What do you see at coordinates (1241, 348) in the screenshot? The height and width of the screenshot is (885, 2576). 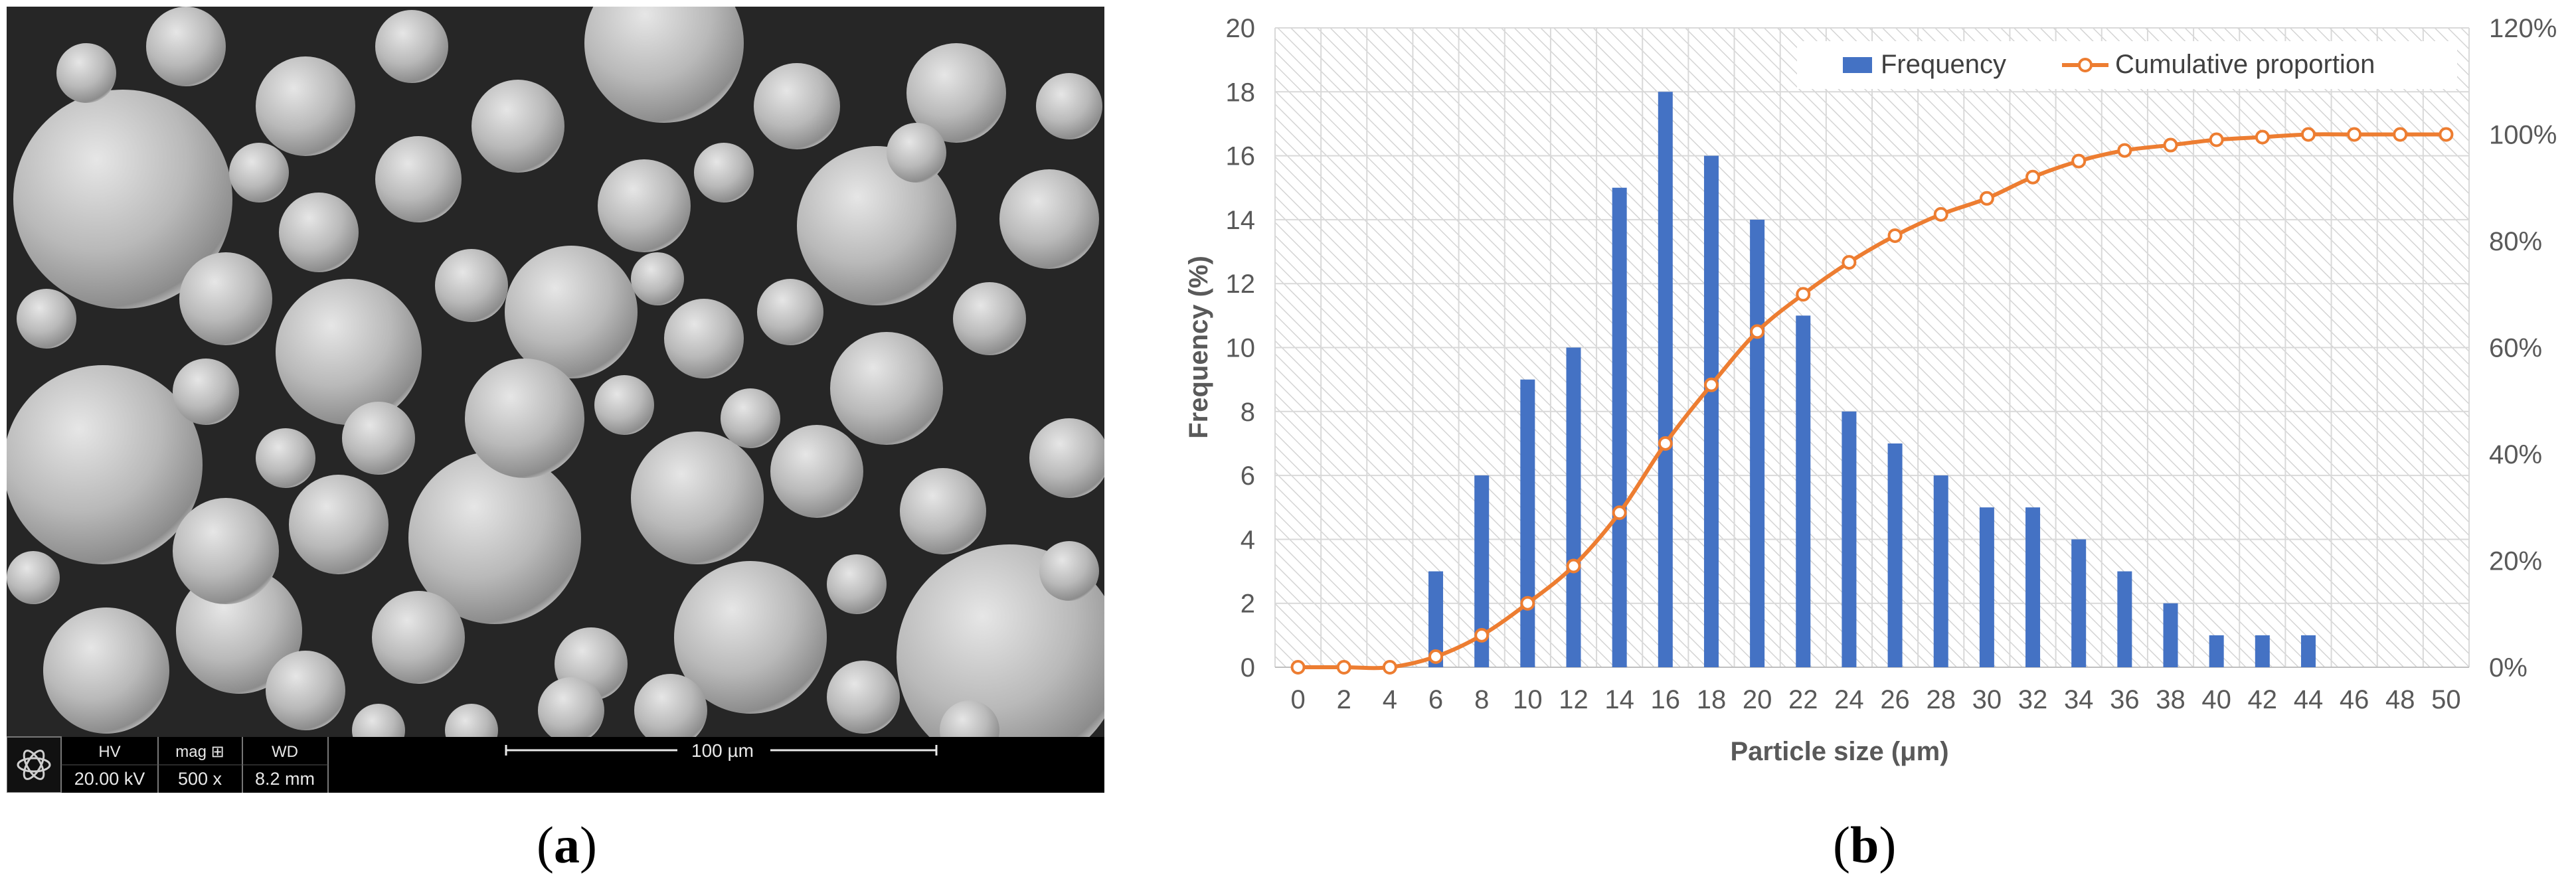 I see `y-tick-label: 10` at bounding box center [1241, 348].